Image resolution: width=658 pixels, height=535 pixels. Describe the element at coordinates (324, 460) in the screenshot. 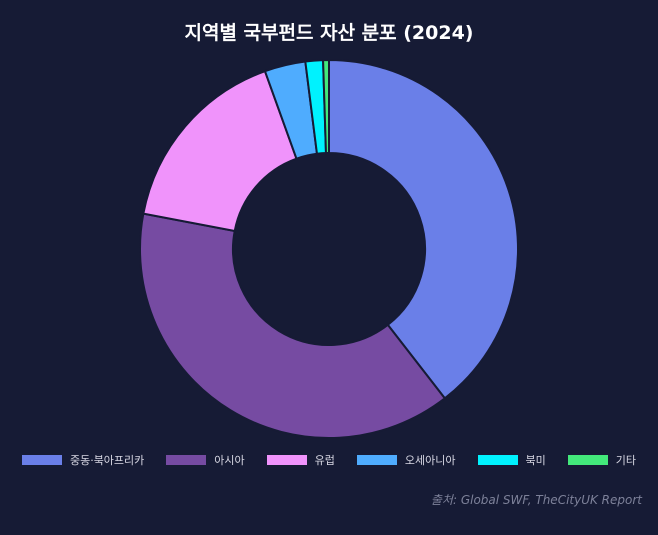

I see `legend-label: 유럽` at that location.